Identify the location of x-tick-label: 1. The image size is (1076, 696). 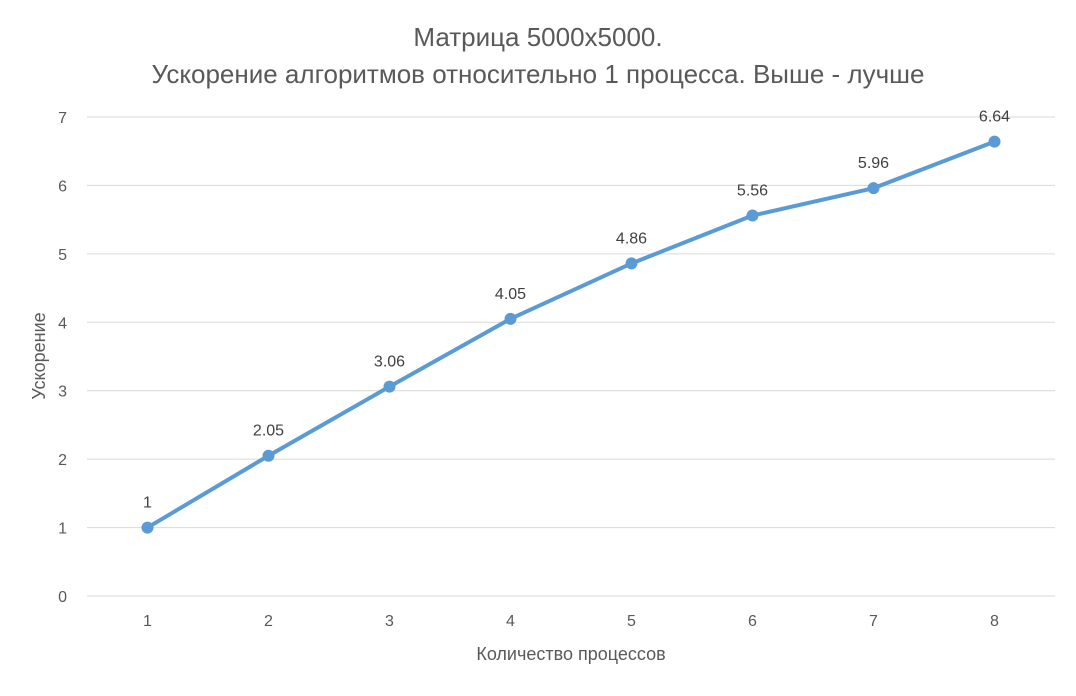
(147, 621).